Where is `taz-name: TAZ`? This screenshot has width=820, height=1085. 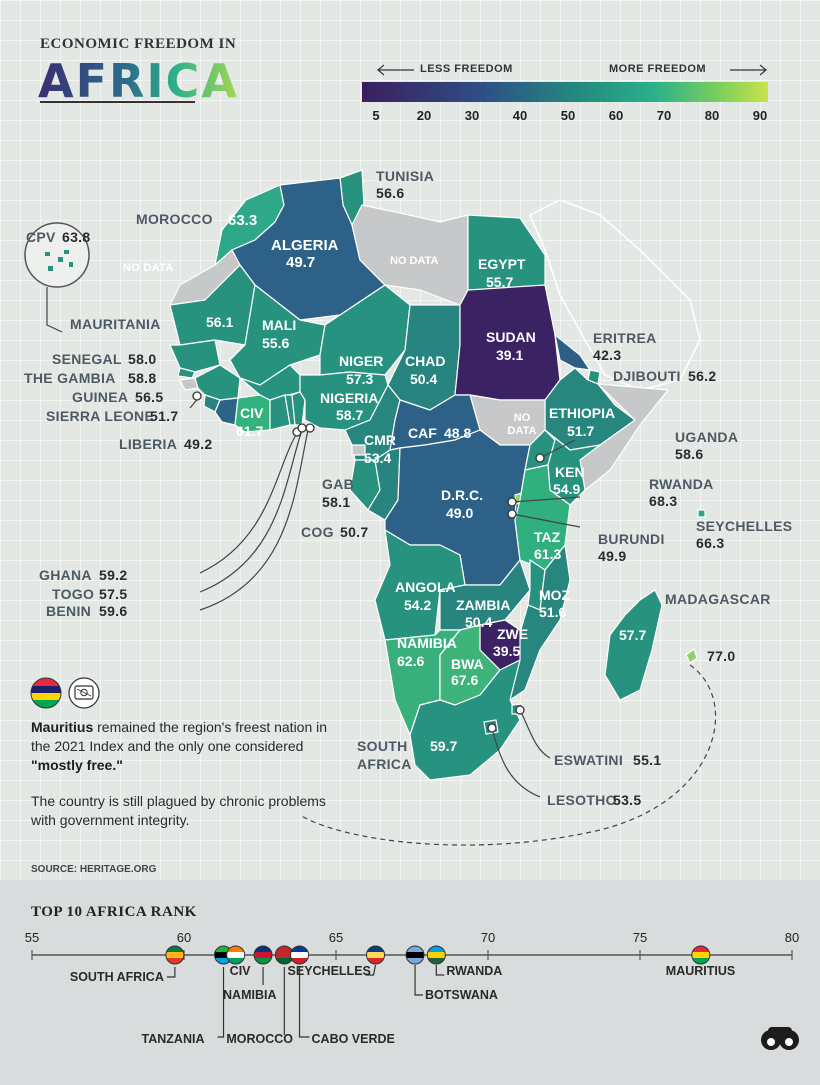
taz-name: TAZ is located at coordinates (547, 537).